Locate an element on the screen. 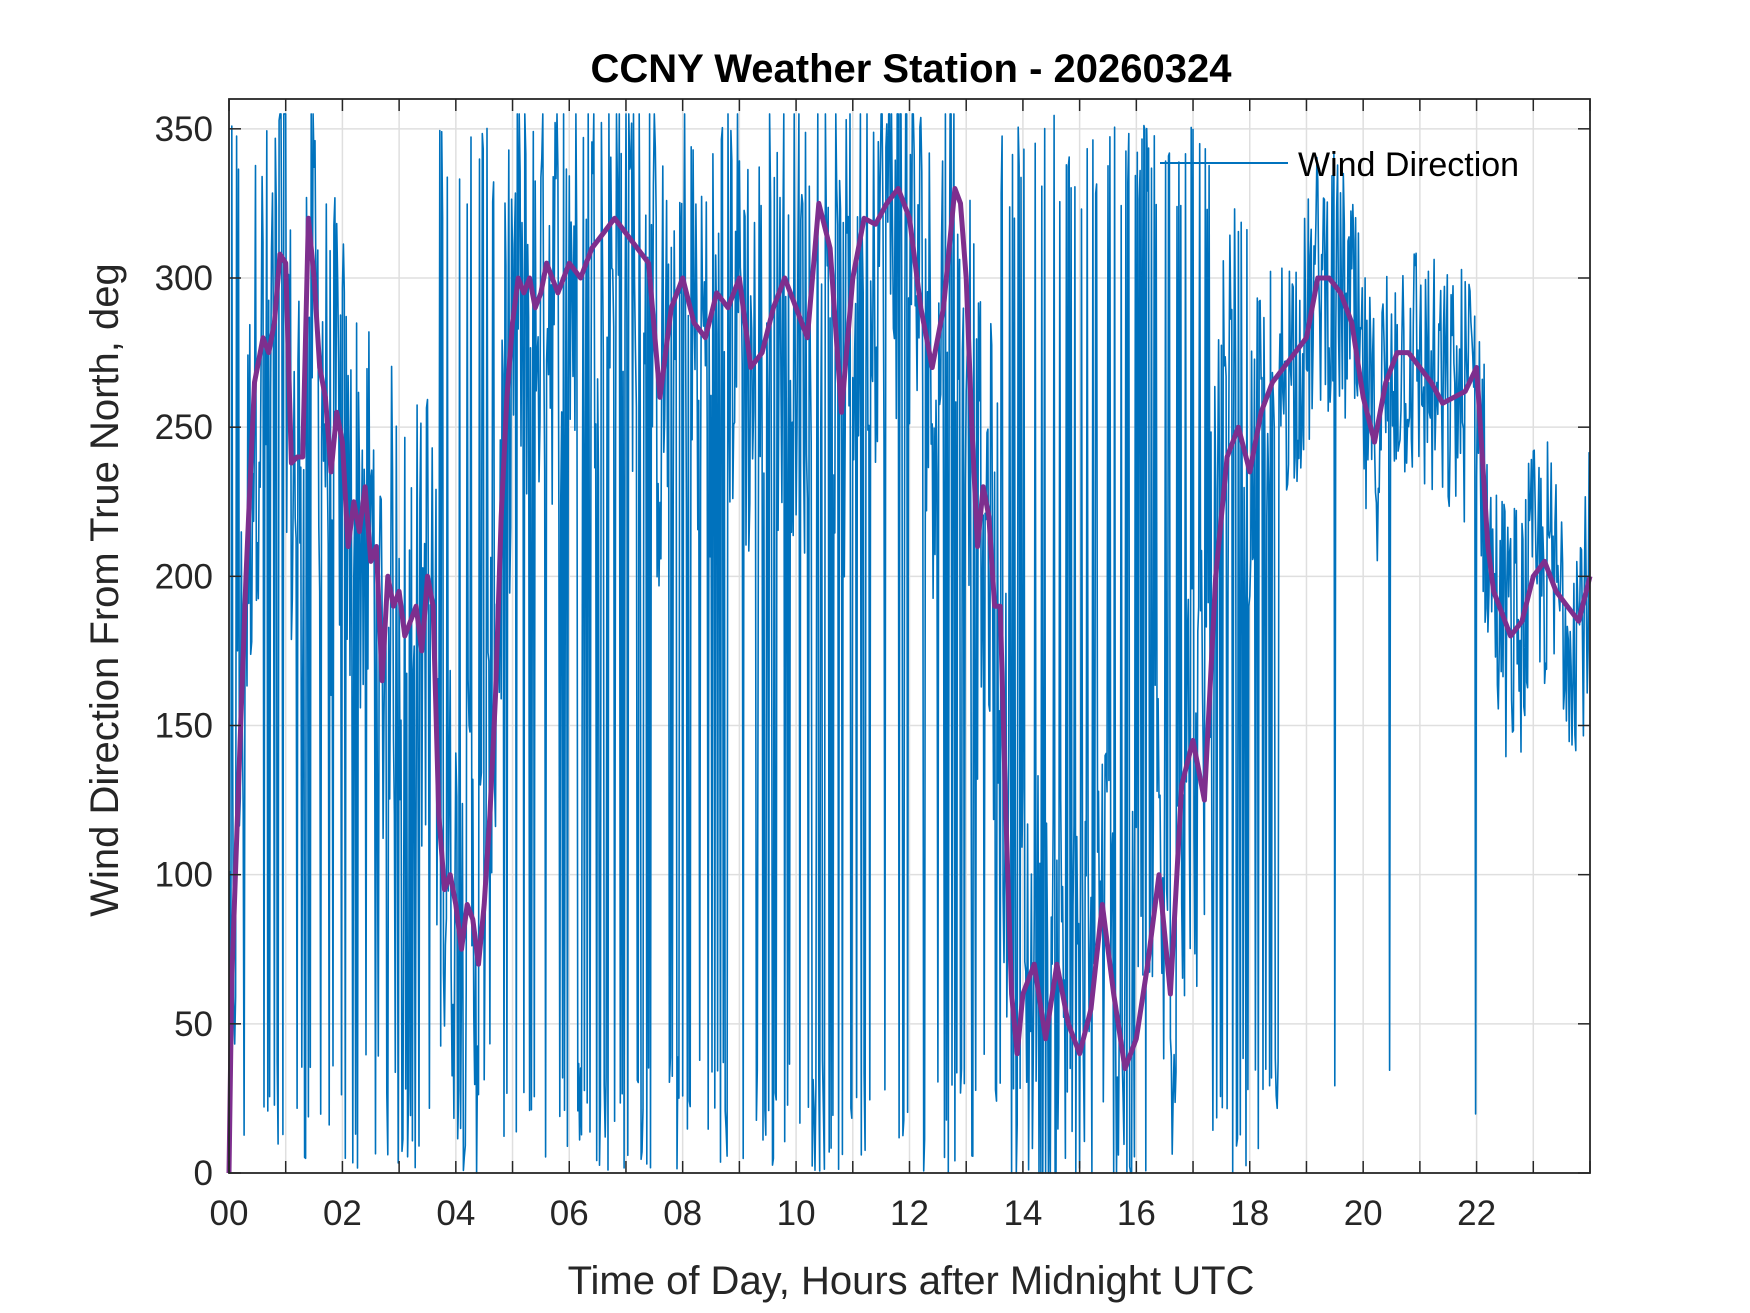 The height and width of the screenshot is (1313, 1750). y-axis-label: Wind Direction From True North, deg is located at coordinates (105, 590).